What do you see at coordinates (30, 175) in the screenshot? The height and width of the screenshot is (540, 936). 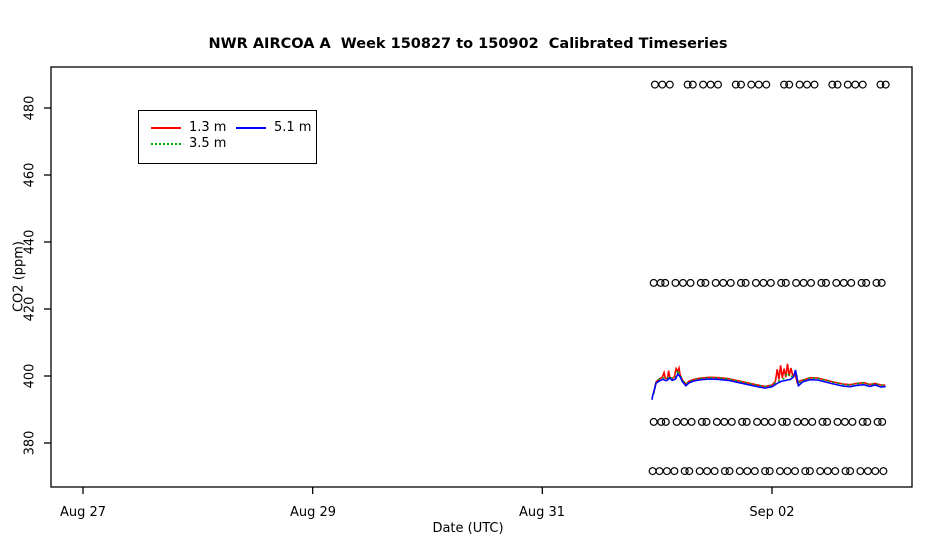 I see `y-tick-460: 460` at bounding box center [30, 175].